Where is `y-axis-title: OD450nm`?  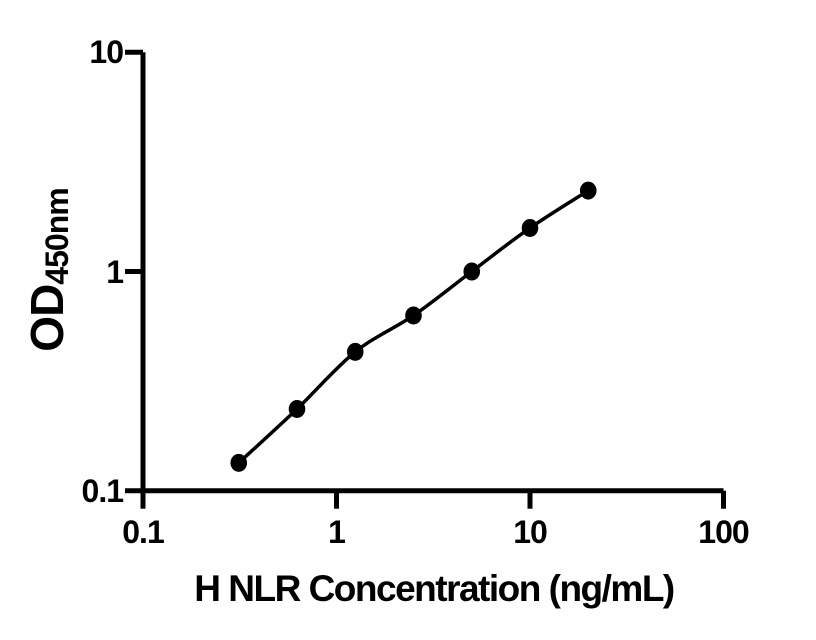 y-axis-title: OD450nm is located at coordinates (50, 270).